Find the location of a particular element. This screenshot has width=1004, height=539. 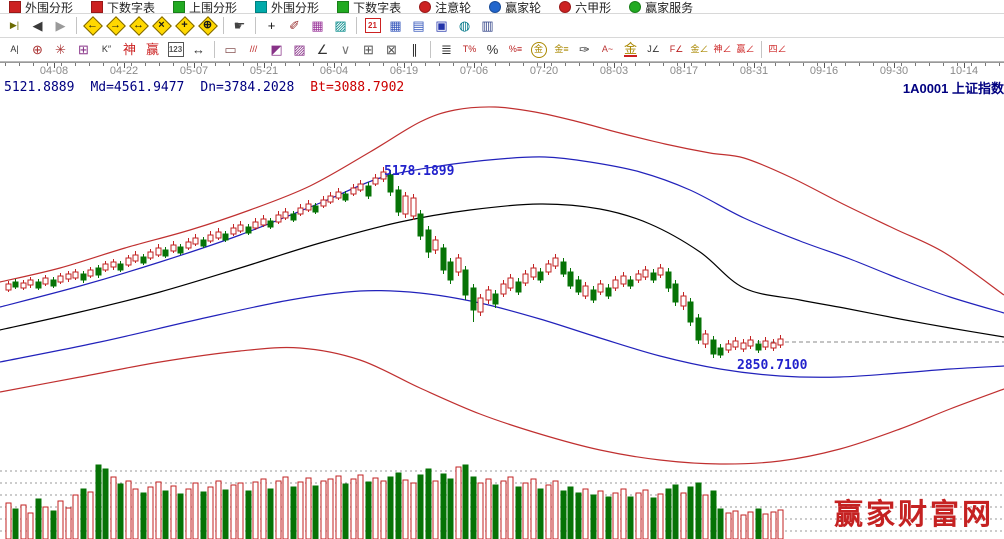

wave-tool-icon: A~ is located at coordinates (607, 49).